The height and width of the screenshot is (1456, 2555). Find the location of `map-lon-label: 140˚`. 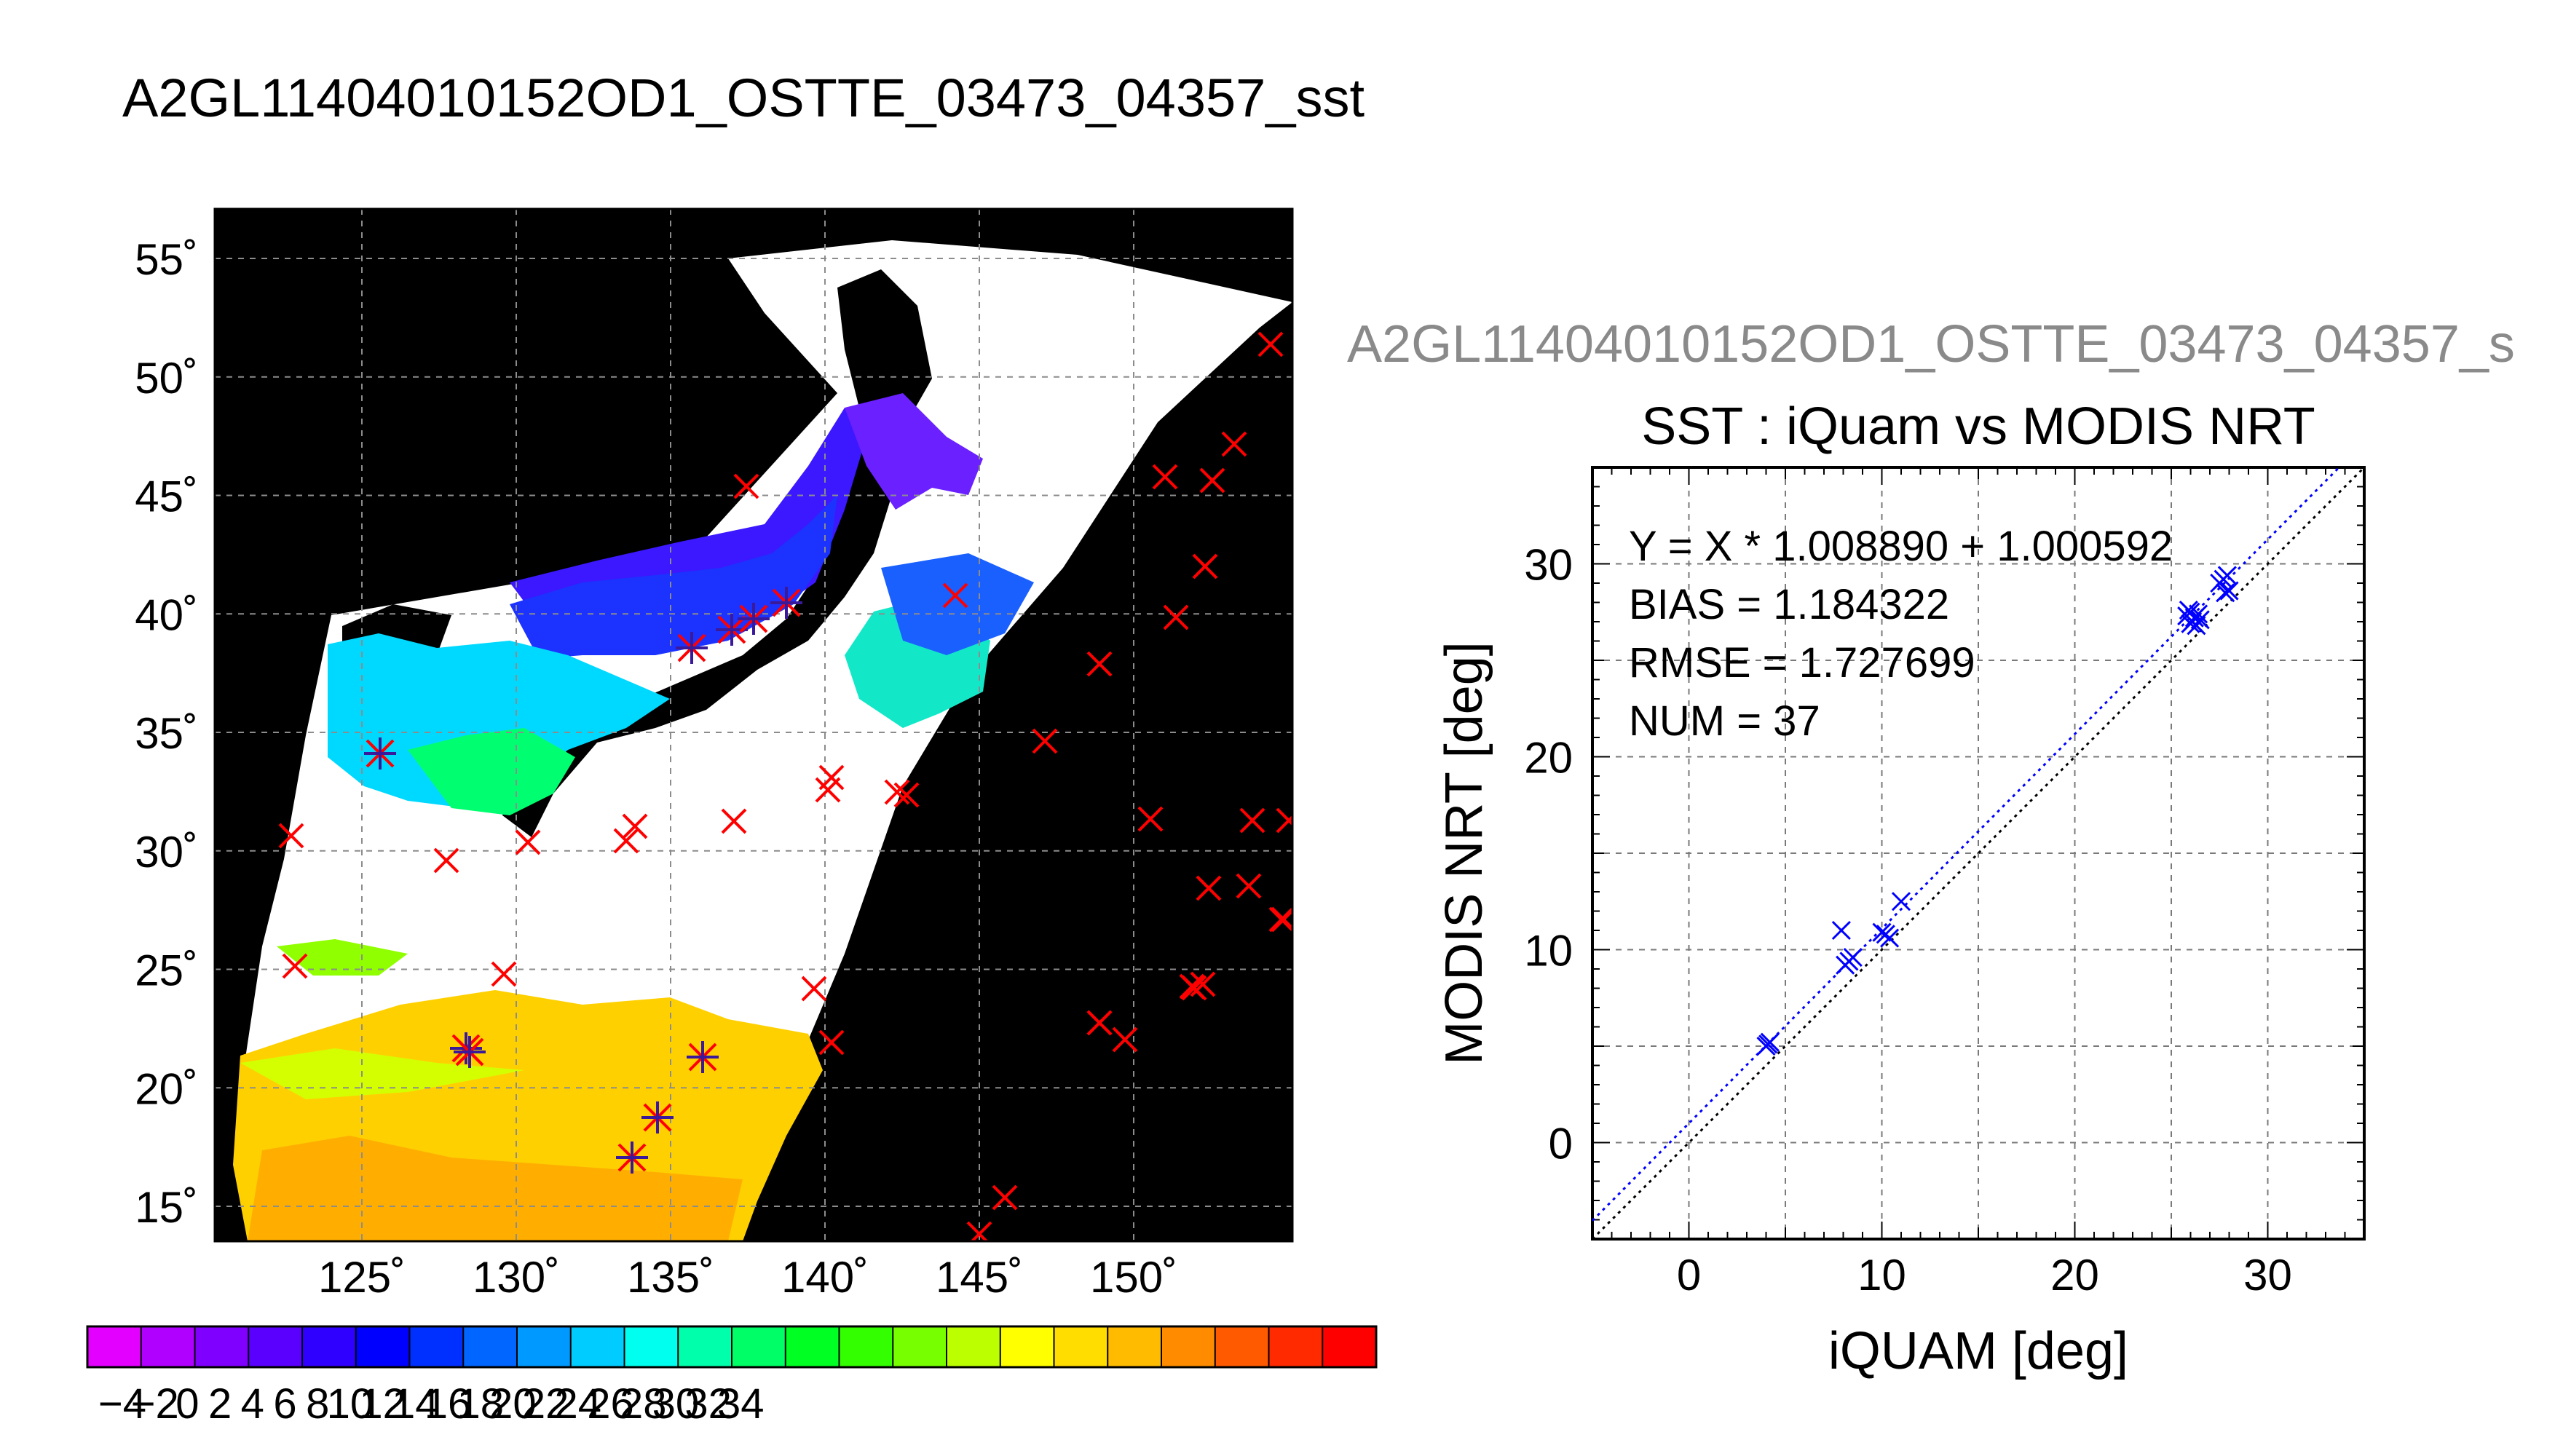

map-lon-label: 140˚ is located at coordinates (825, 1277).